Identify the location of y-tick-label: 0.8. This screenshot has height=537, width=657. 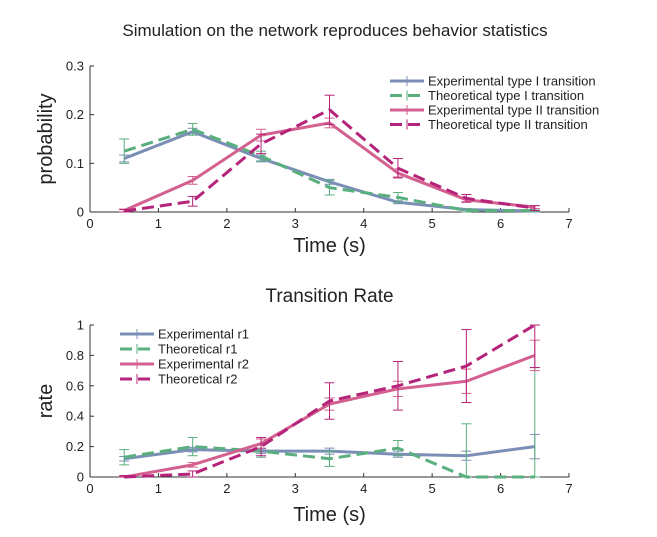
(75, 355).